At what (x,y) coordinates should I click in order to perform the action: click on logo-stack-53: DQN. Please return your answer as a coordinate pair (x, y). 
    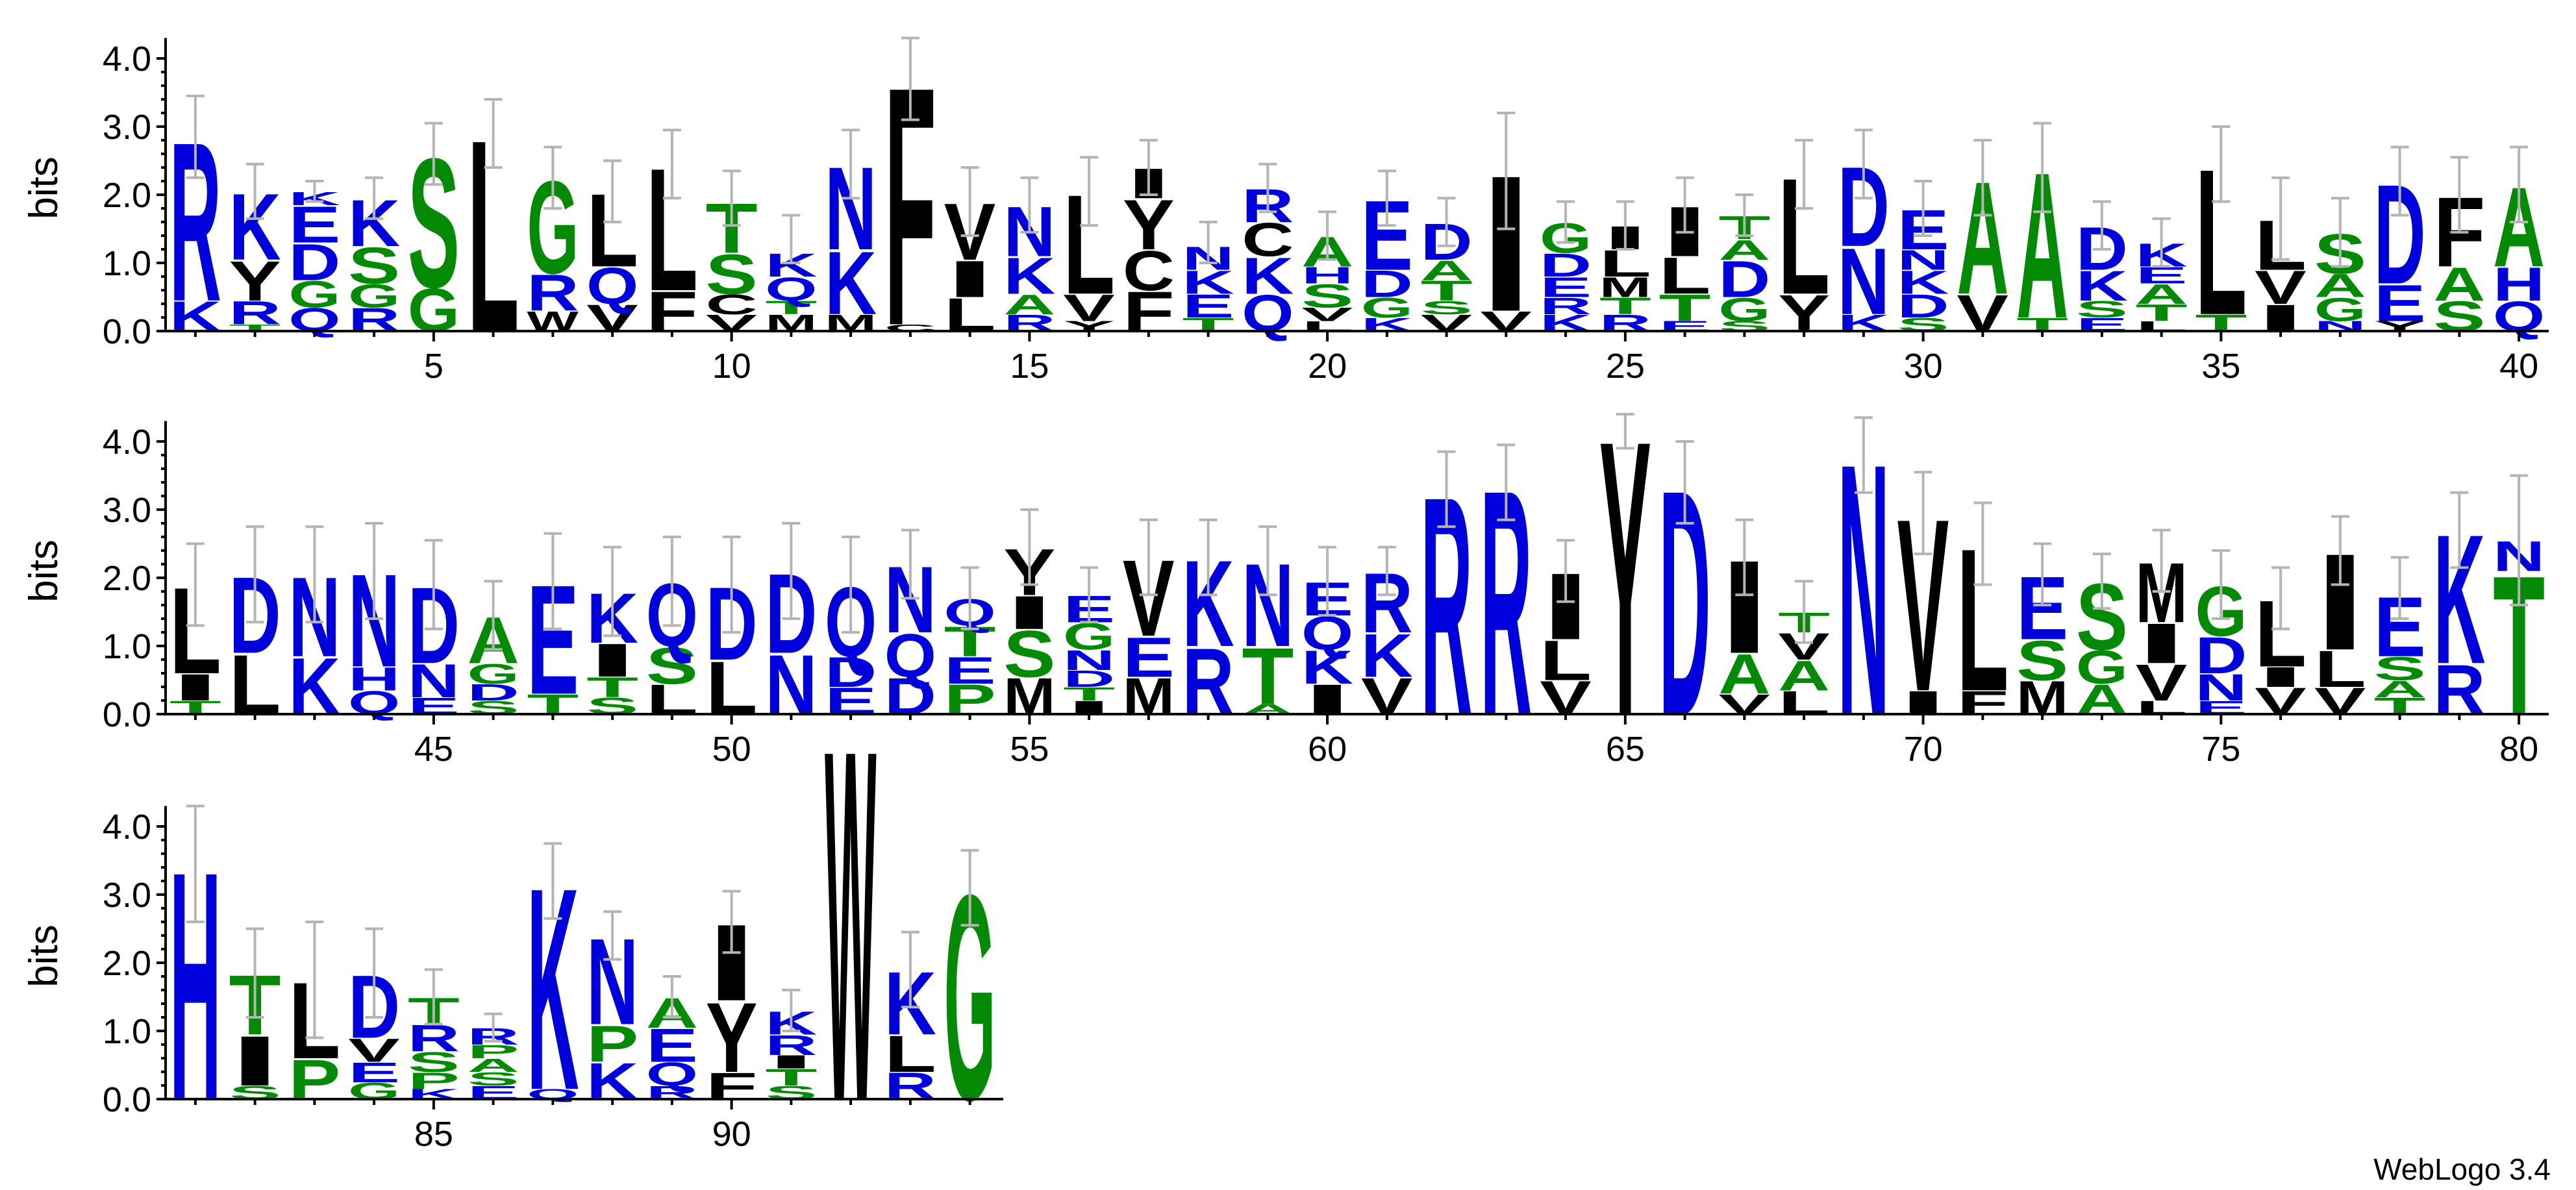
    Looking at the image, I should click on (910, 636).